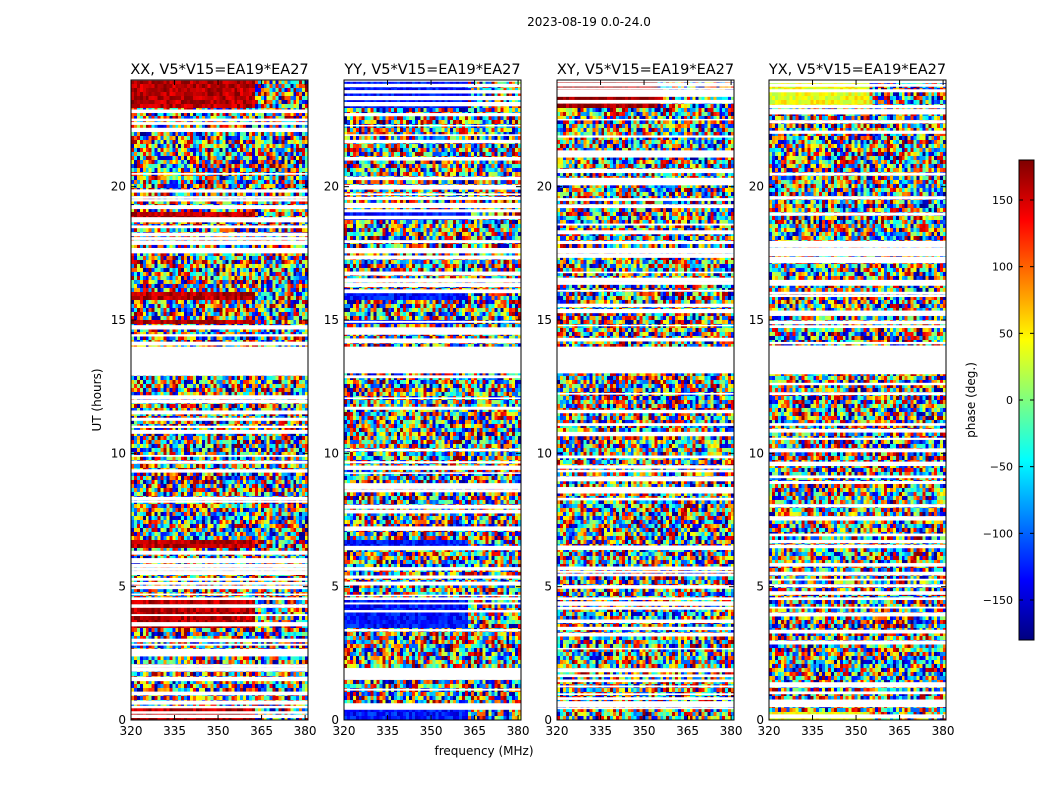 This screenshot has height=800, width=1050. I want to click on colorbar-tick-label: 0, so click(1009, 400).